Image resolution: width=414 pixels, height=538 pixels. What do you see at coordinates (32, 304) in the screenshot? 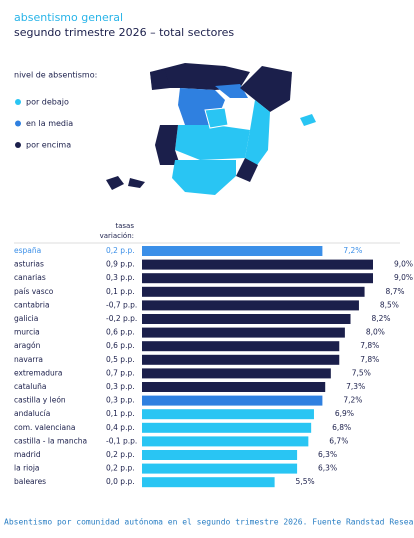
I see `category-label: cantabria` at bounding box center [32, 304].